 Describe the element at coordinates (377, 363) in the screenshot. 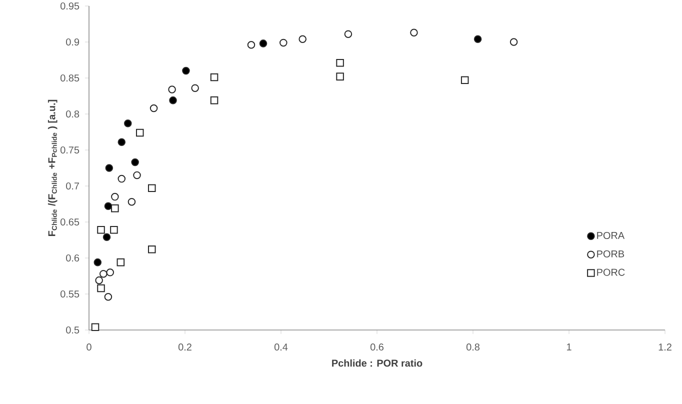

I see `x-axis-title: Pchlide : POR ratio` at that location.